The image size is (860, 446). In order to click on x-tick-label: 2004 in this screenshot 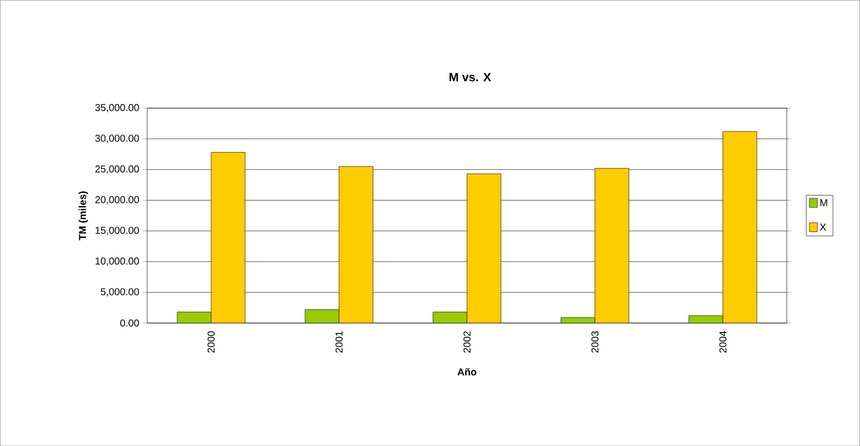, I will do `click(722, 341)`.